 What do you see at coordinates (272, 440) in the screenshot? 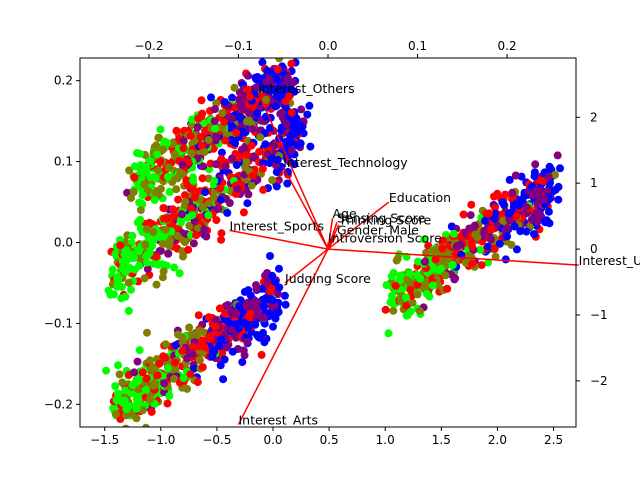
I see `x-tick-label: 0.0` at bounding box center [272, 440].